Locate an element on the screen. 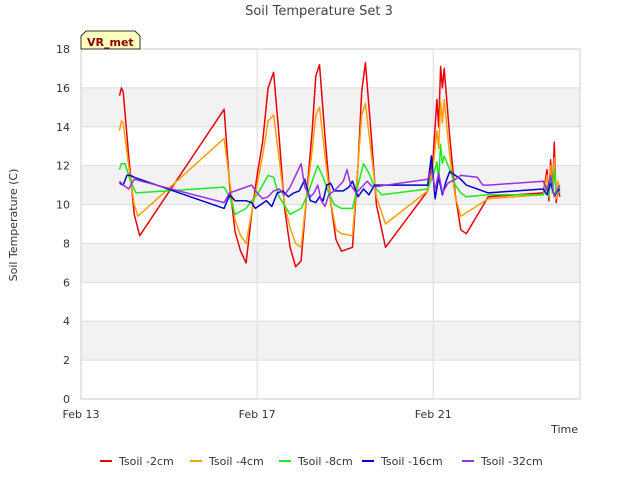  series-line-tsoil-32cm is located at coordinates (339, 185).